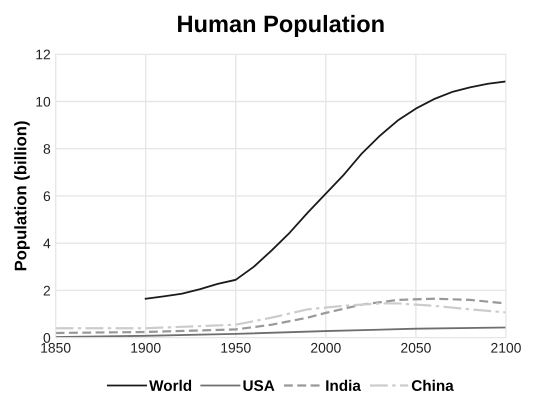 The height and width of the screenshot is (402, 556). I want to click on x-tick-label: 1850, so click(56, 347).